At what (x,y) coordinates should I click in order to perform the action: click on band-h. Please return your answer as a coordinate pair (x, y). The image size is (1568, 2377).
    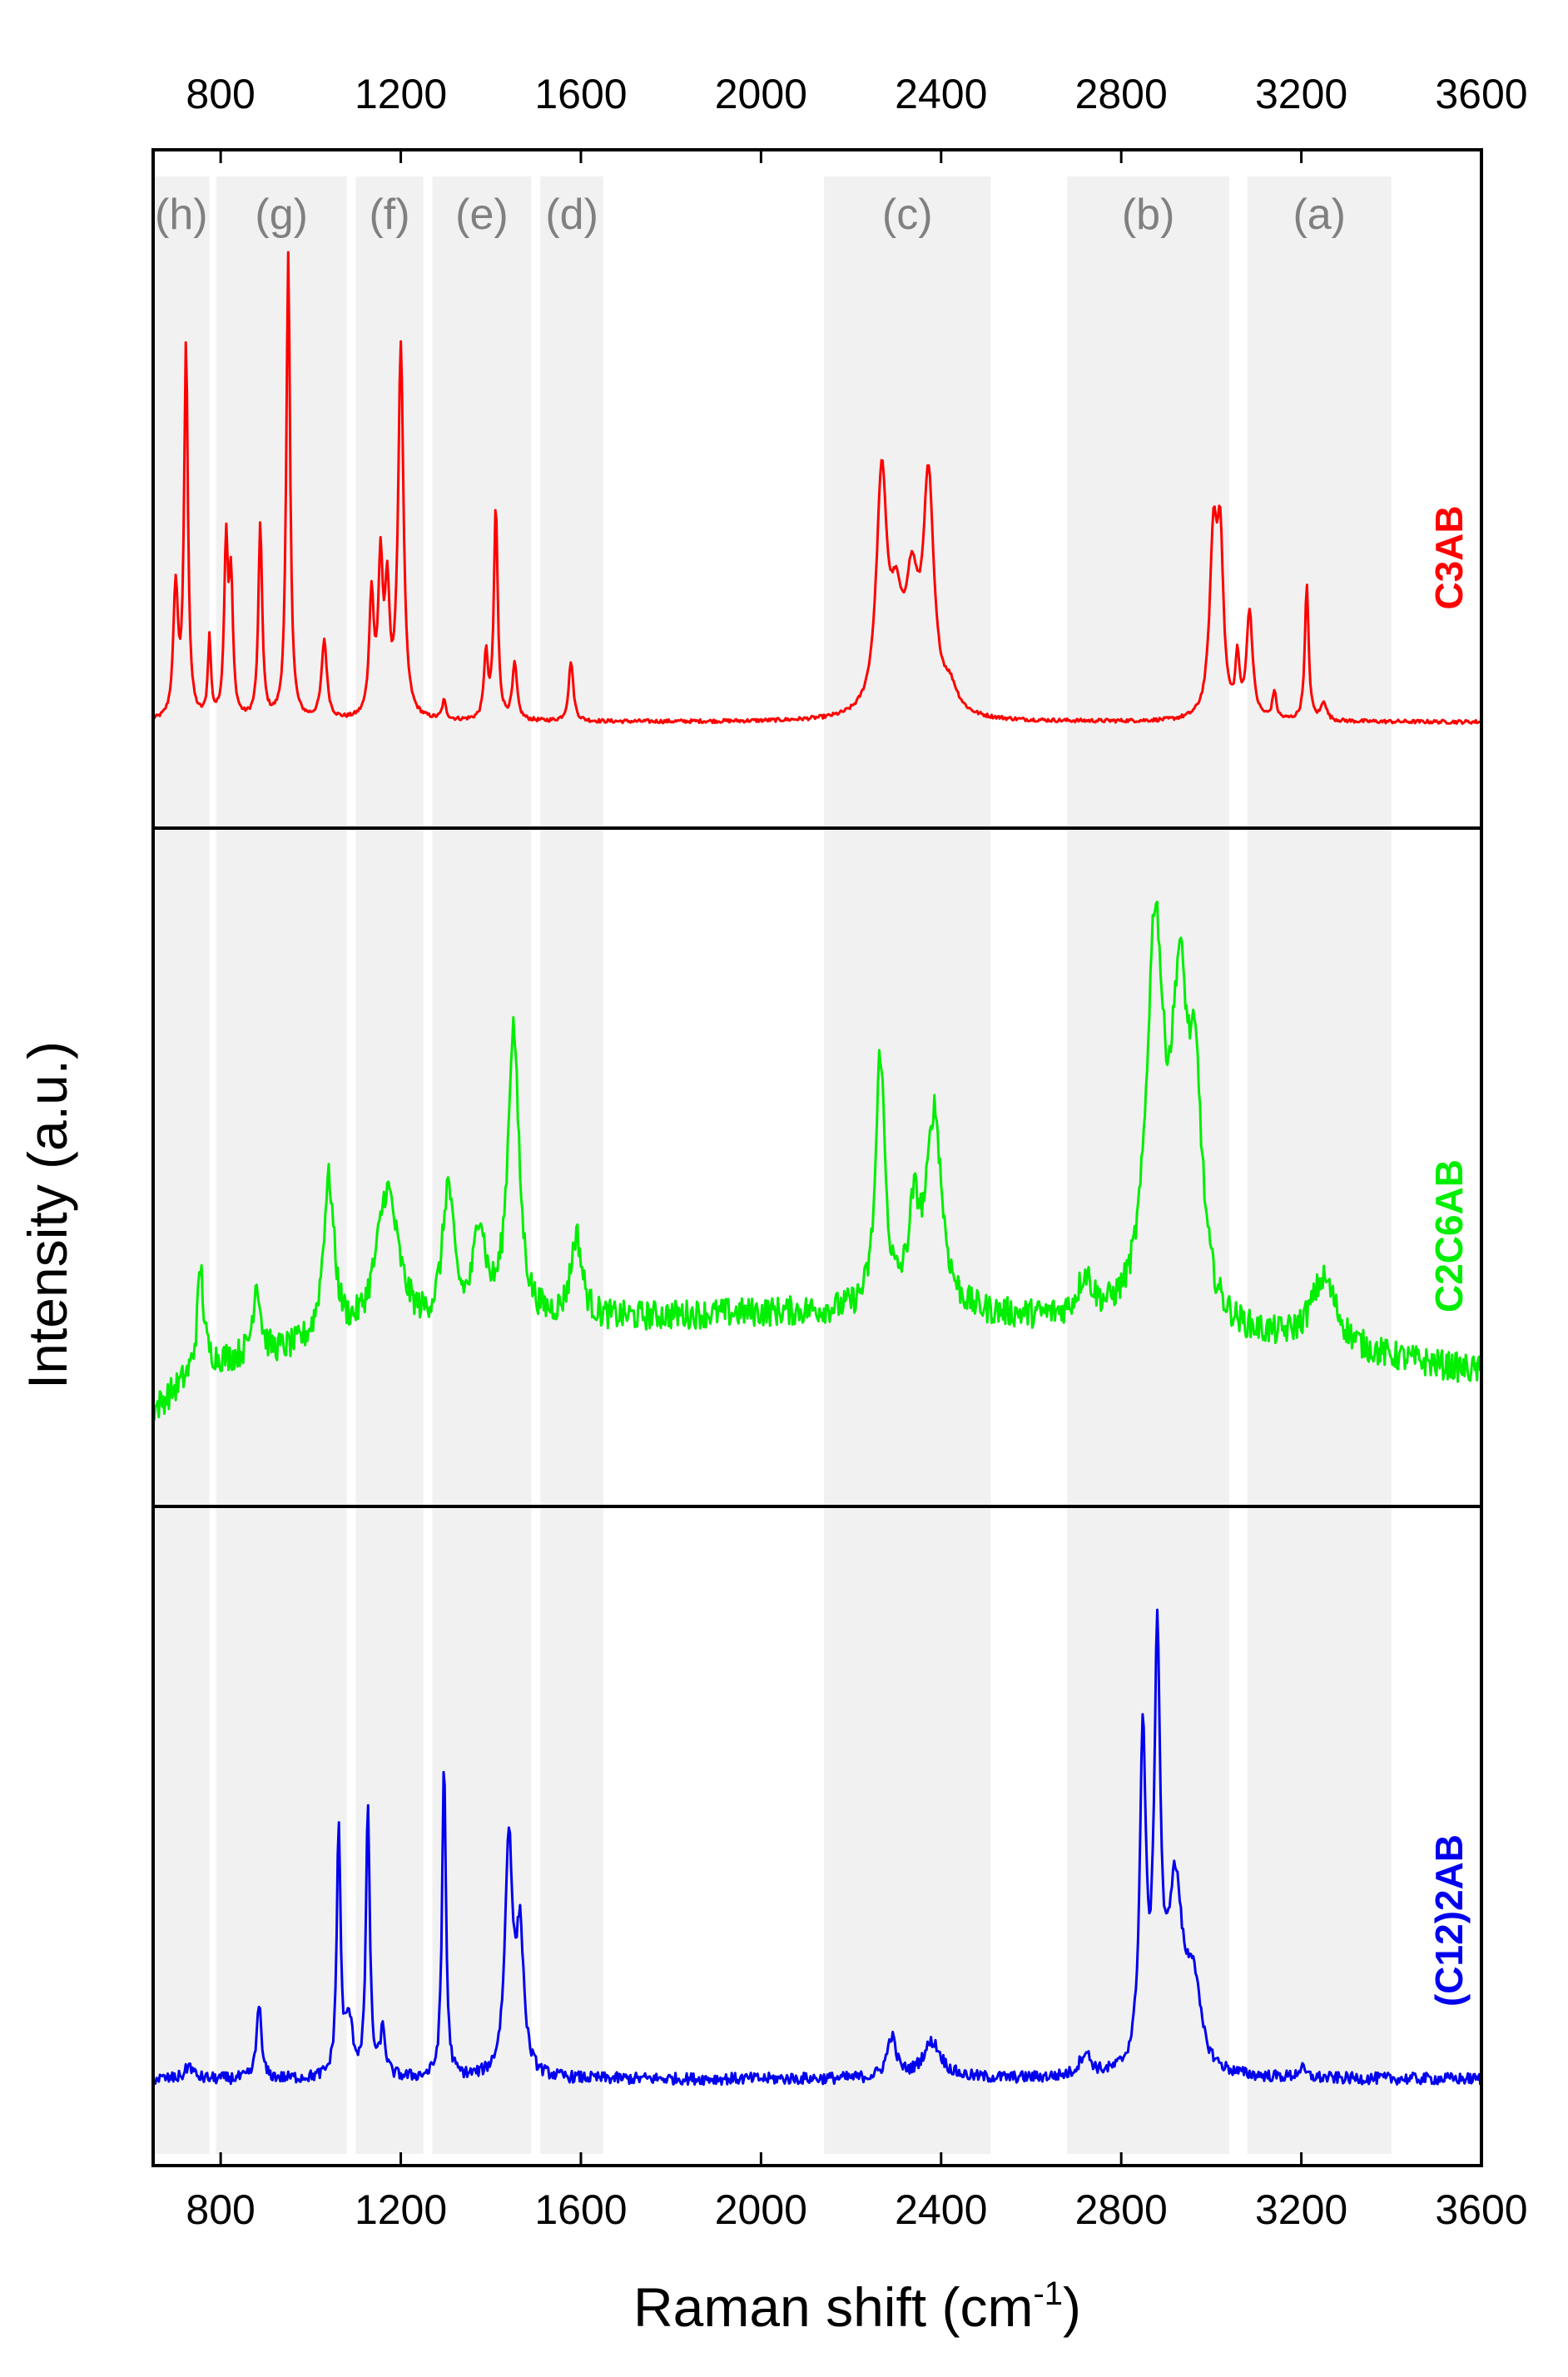
    Looking at the image, I should click on (181, 1165).